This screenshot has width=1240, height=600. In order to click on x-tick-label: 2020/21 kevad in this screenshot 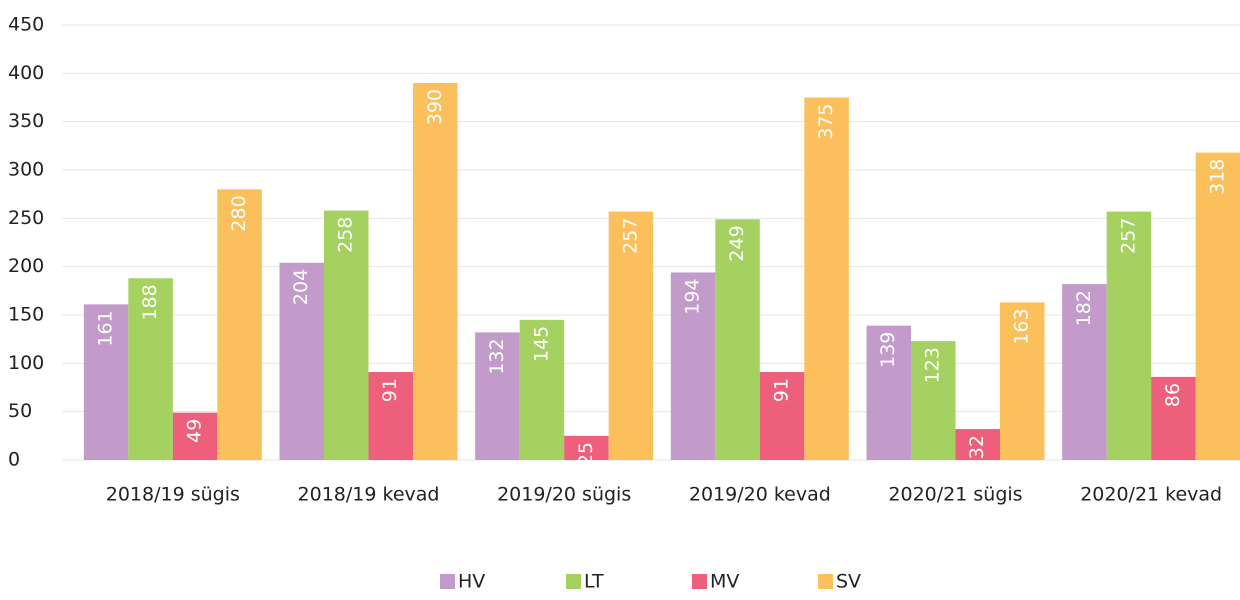, I will do `click(1151, 495)`.